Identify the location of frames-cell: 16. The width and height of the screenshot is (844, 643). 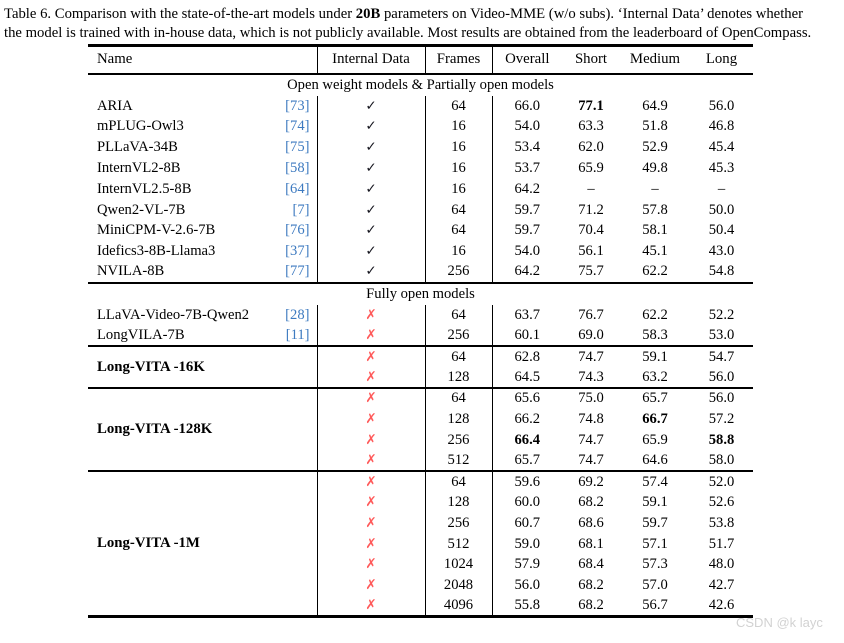
(459, 127).